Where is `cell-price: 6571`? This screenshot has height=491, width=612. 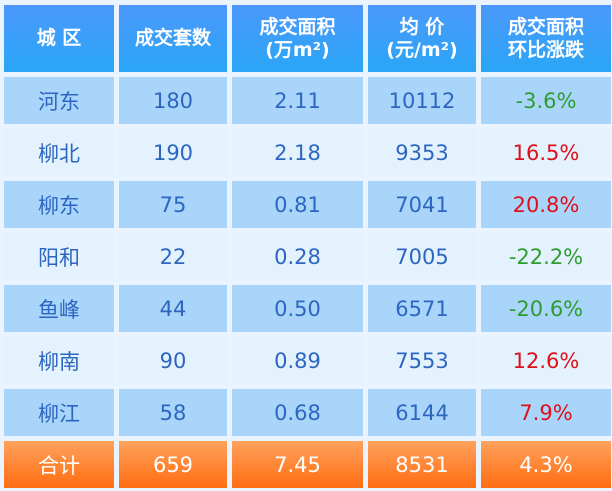 cell-price: 6571 is located at coordinates (422, 308).